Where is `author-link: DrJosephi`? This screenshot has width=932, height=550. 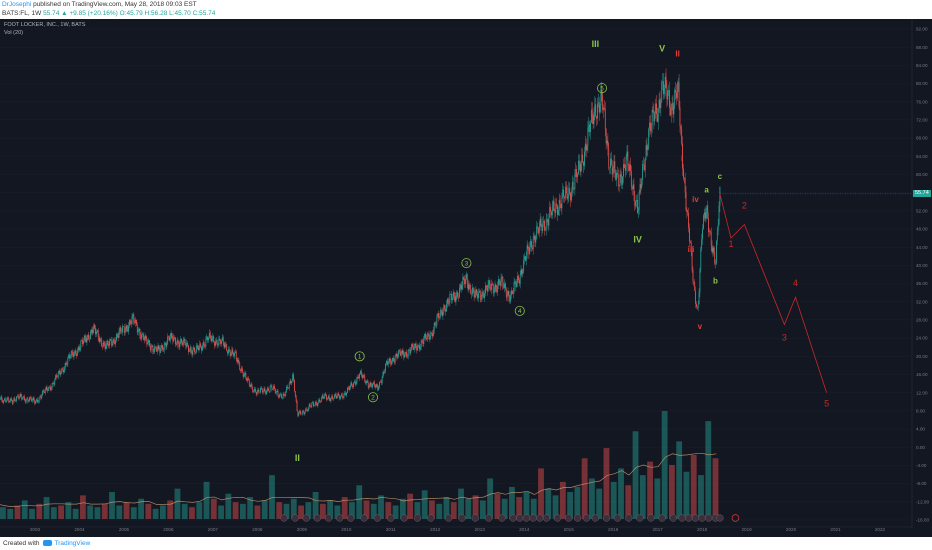
author-link: DrJosephi is located at coordinates (17, 4).